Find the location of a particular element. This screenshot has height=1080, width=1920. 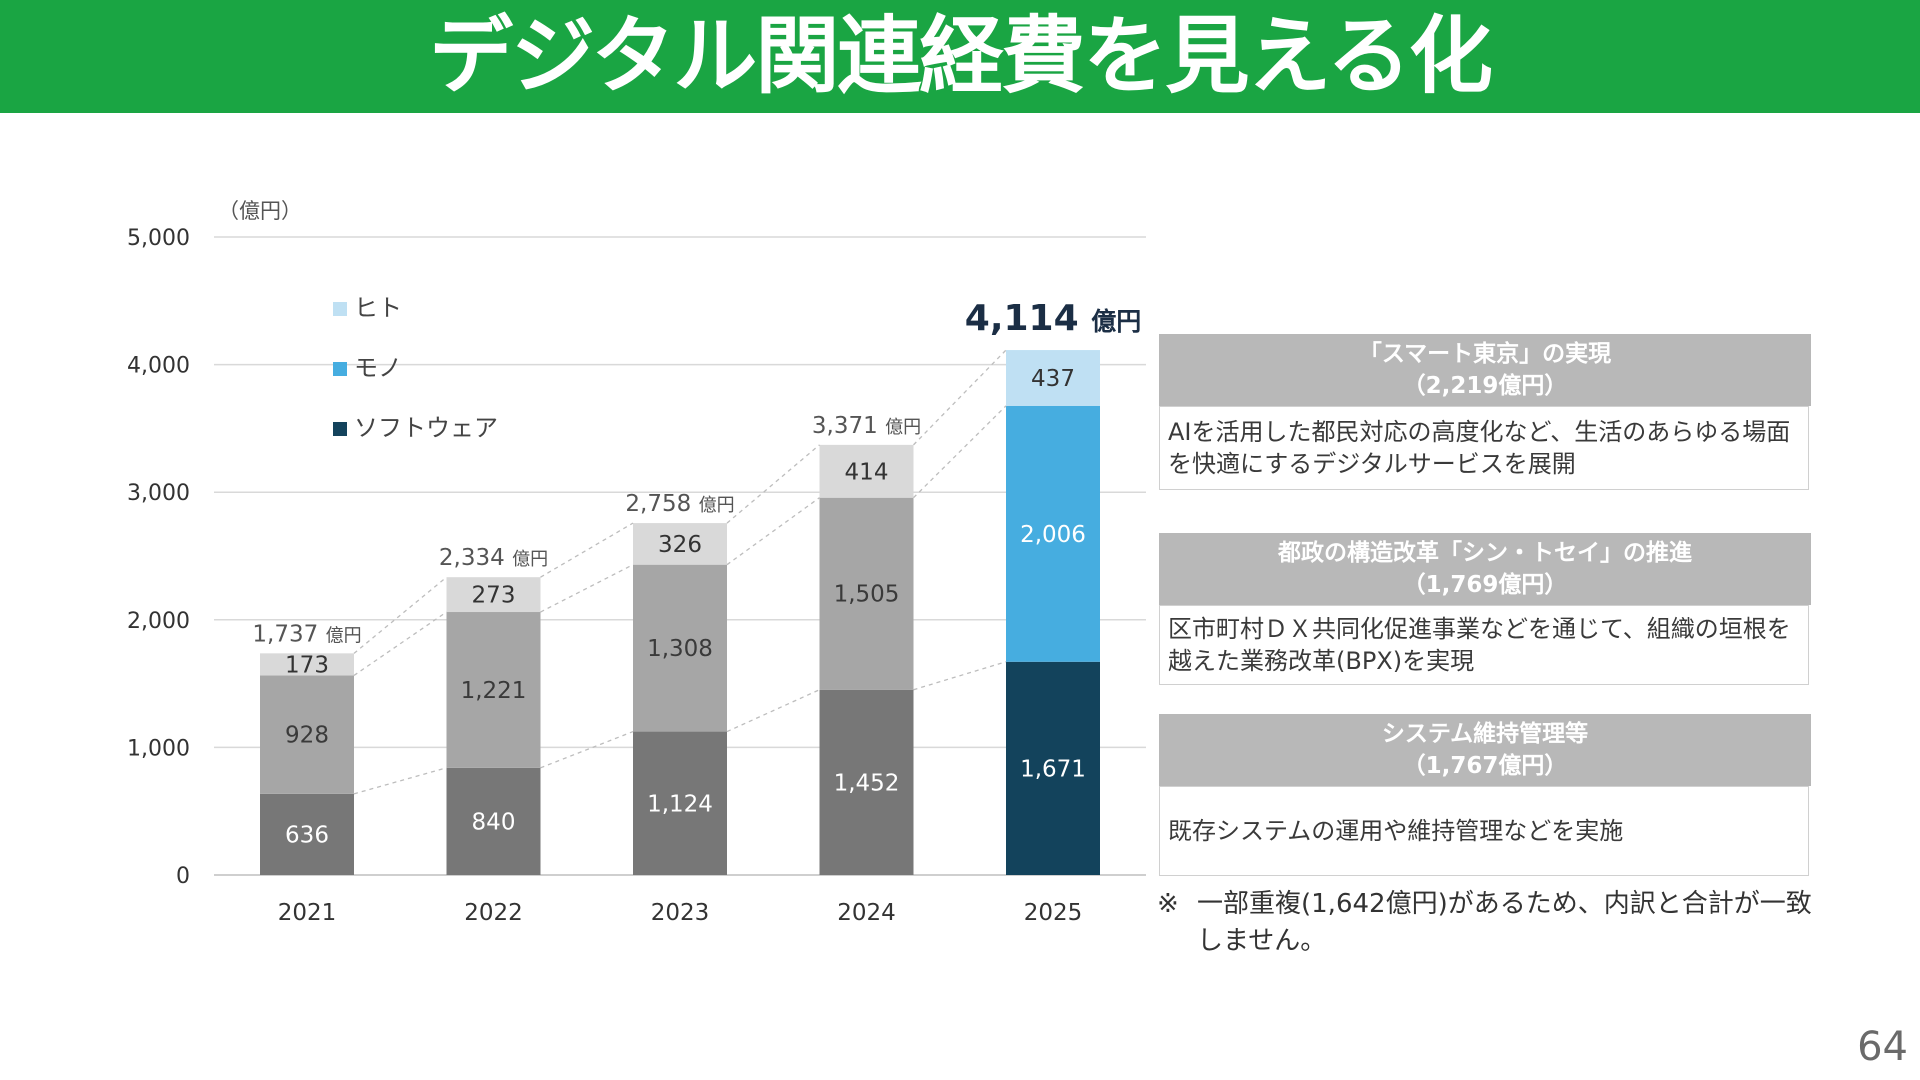

info-box-header: 「スマート東京」の実現 （2,219億円） is located at coordinates (1485, 370).